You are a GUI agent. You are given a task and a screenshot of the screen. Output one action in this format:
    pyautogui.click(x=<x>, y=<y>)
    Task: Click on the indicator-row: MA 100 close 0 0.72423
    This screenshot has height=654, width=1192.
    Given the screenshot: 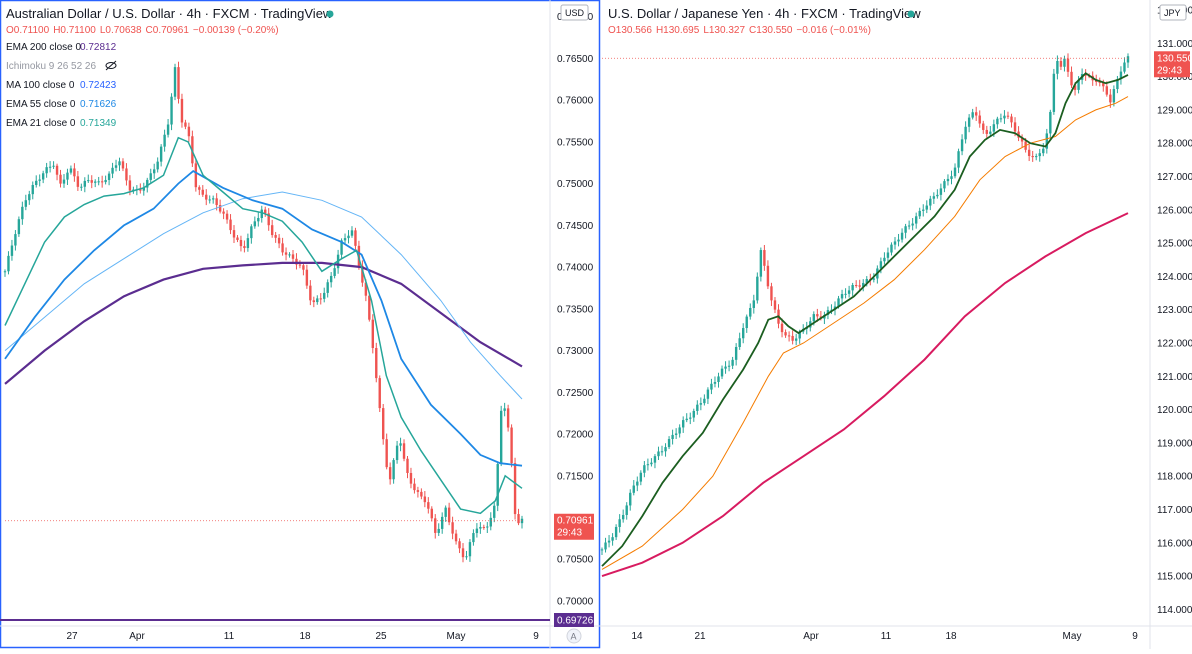 What is the action you would take?
    pyautogui.click(x=62, y=84)
    